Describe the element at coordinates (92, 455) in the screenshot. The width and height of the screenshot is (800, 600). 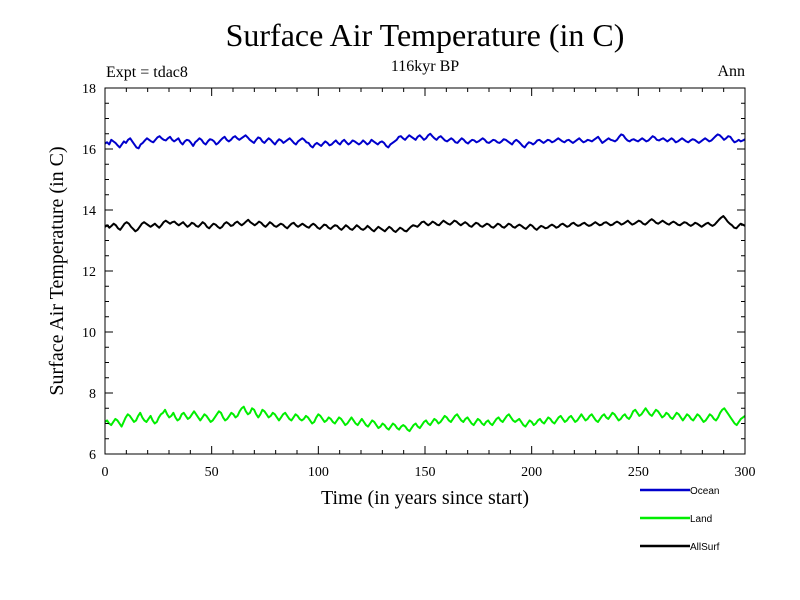
I see `y-tick-label: 6` at that location.